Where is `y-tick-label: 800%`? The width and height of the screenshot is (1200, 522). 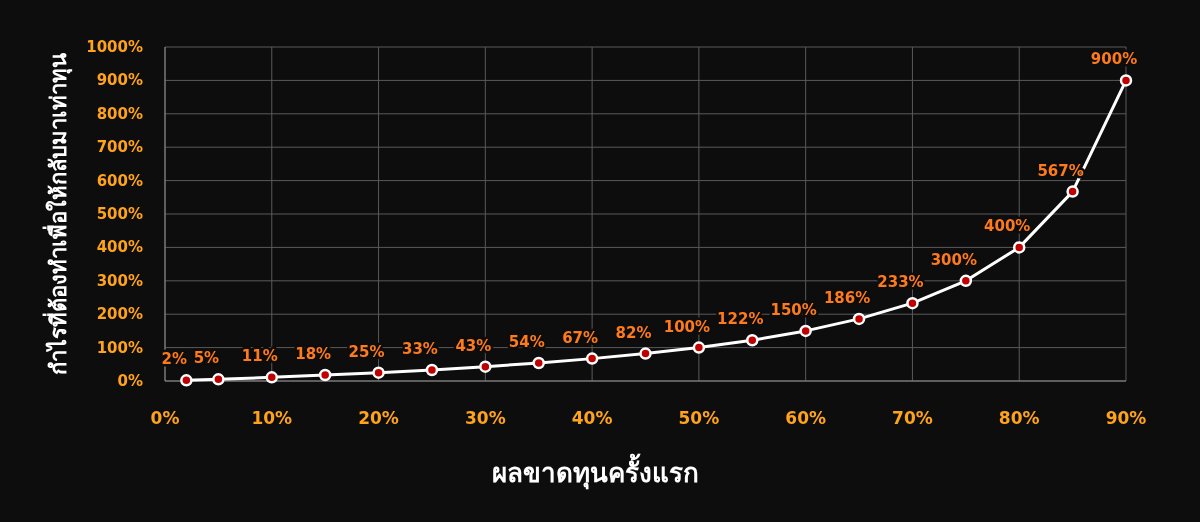
y-tick-label: 800% is located at coordinates (119, 113).